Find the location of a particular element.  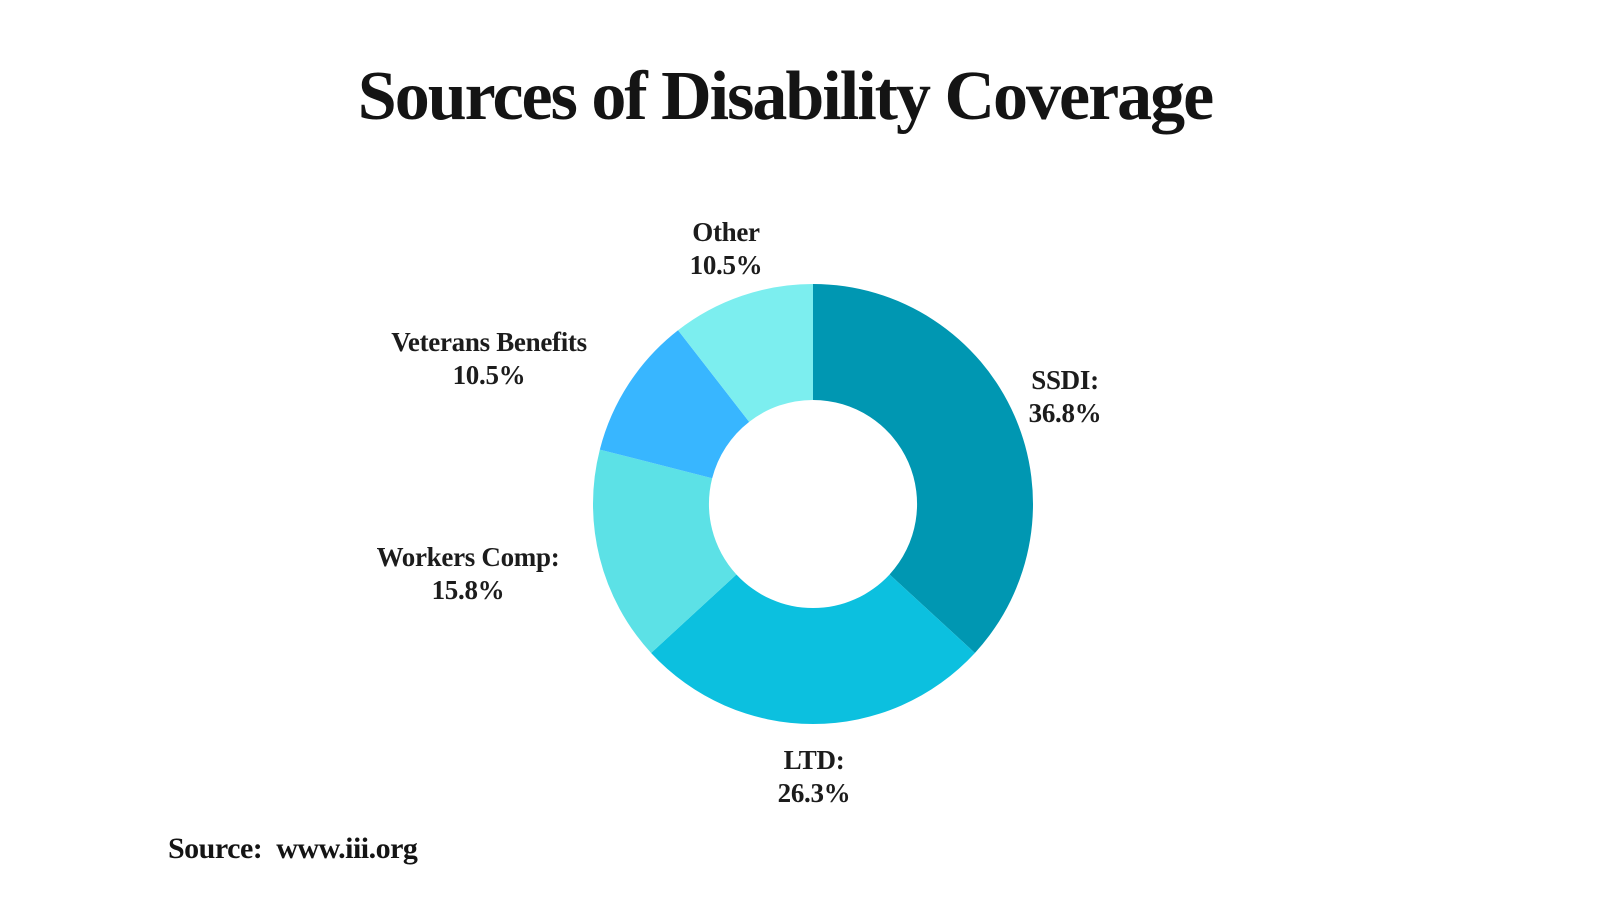

donut-segment-other is located at coordinates (745, 353).